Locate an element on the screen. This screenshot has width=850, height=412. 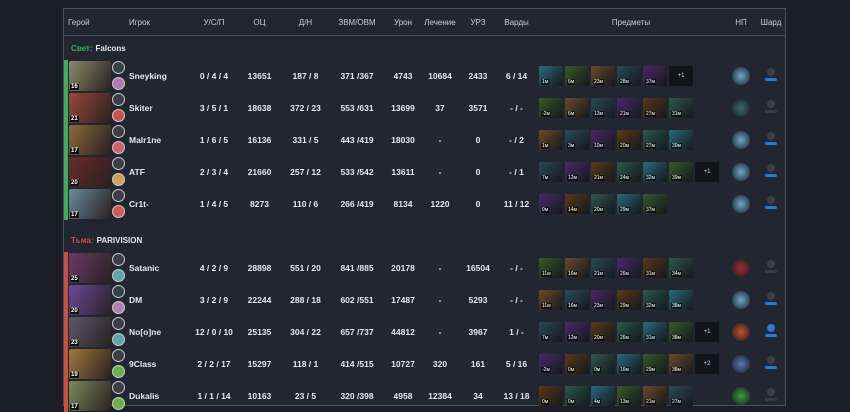
player-name: ATF is located at coordinates (137, 172).